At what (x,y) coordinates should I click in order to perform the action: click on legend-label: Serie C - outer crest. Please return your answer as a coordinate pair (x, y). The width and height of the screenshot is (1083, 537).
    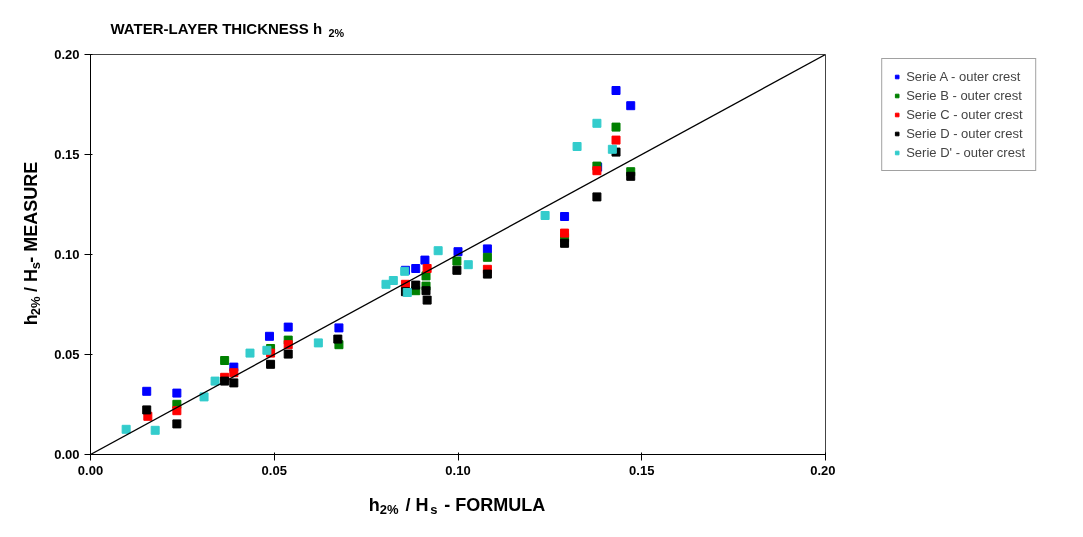
    Looking at the image, I should click on (964, 114).